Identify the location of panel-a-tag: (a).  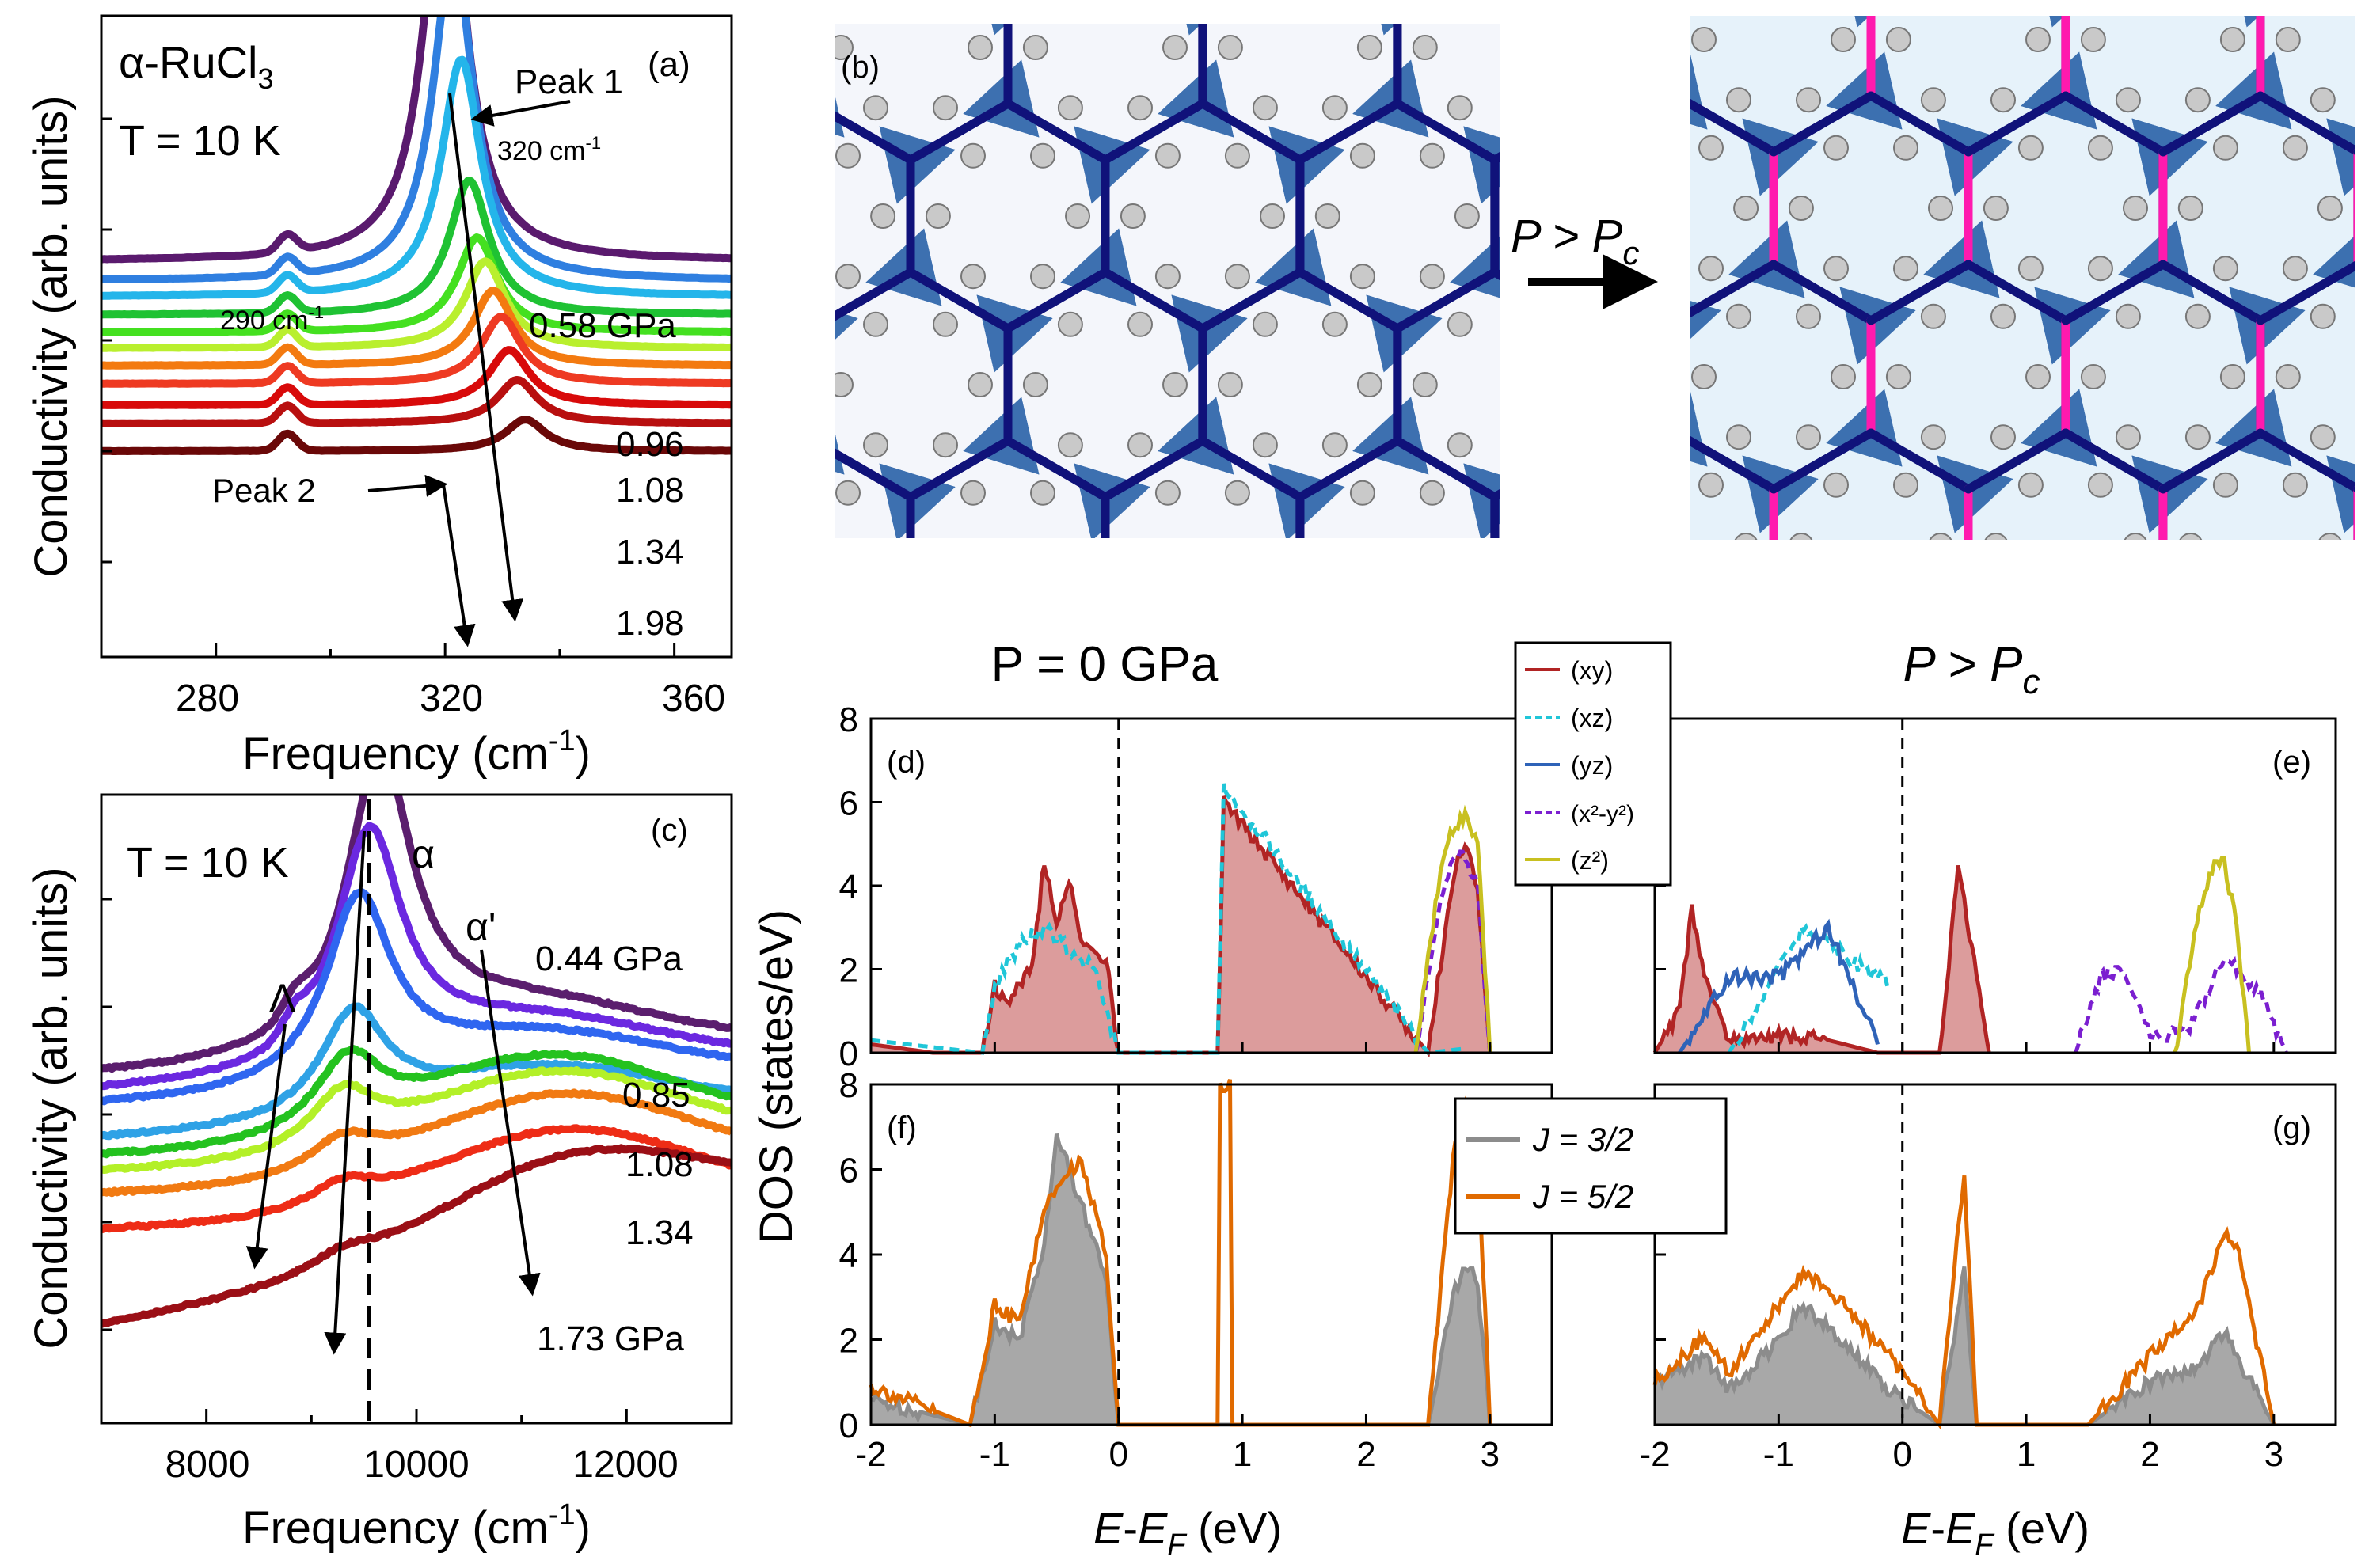
(669, 64).